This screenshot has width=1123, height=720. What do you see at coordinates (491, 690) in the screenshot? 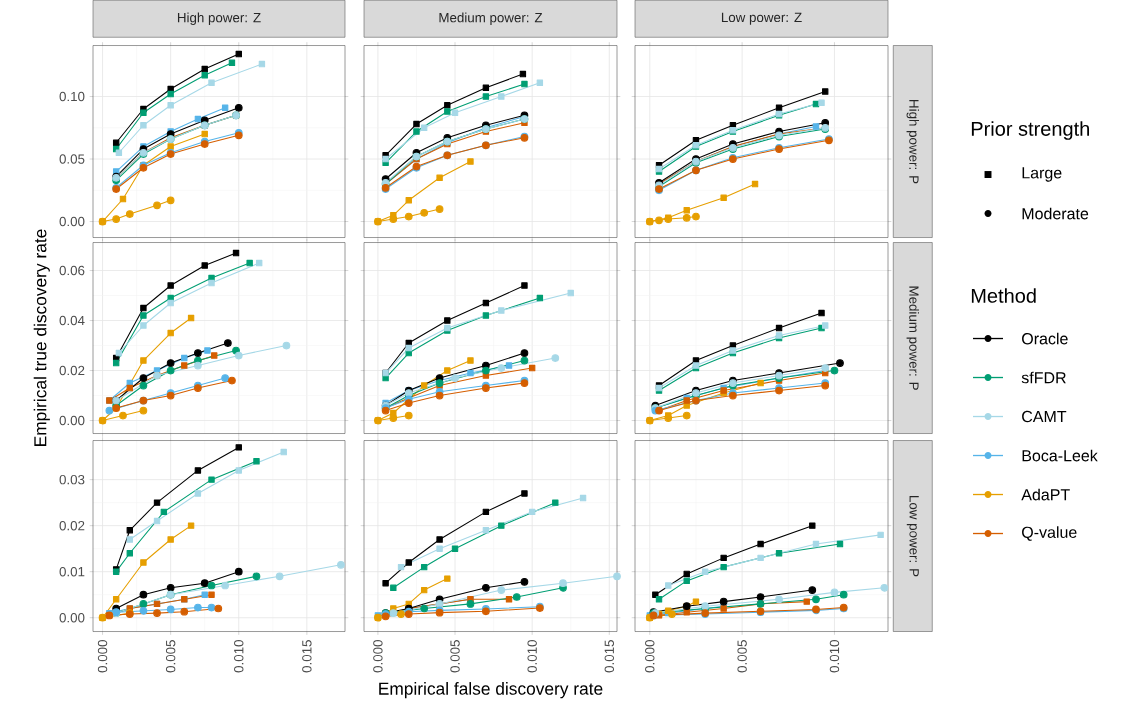
I see `x-axis-title: Empirical false discovery rate` at bounding box center [491, 690].